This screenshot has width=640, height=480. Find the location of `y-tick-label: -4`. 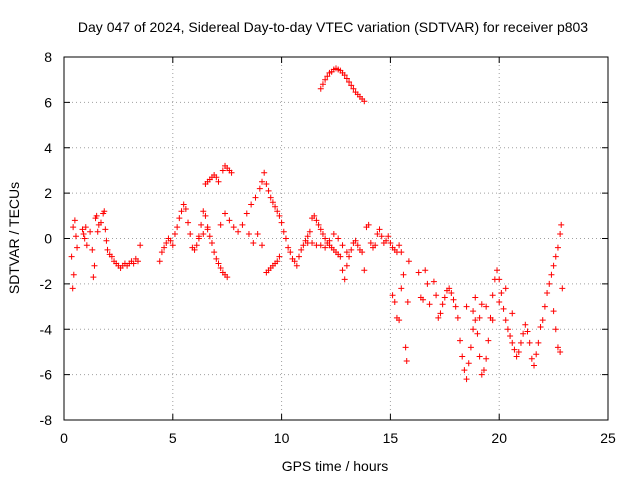

y-tick-label: -4 is located at coordinates (46, 329).